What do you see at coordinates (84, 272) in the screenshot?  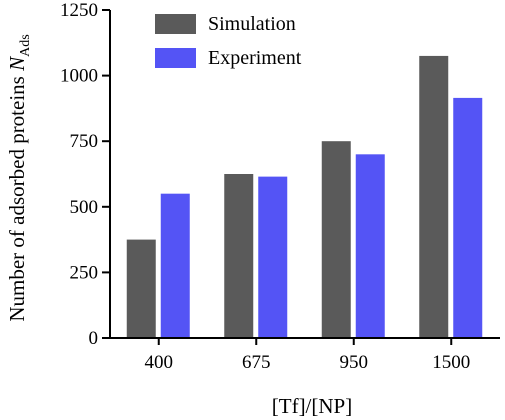 I see `y-tick-label-250: 250` at bounding box center [84, 272].